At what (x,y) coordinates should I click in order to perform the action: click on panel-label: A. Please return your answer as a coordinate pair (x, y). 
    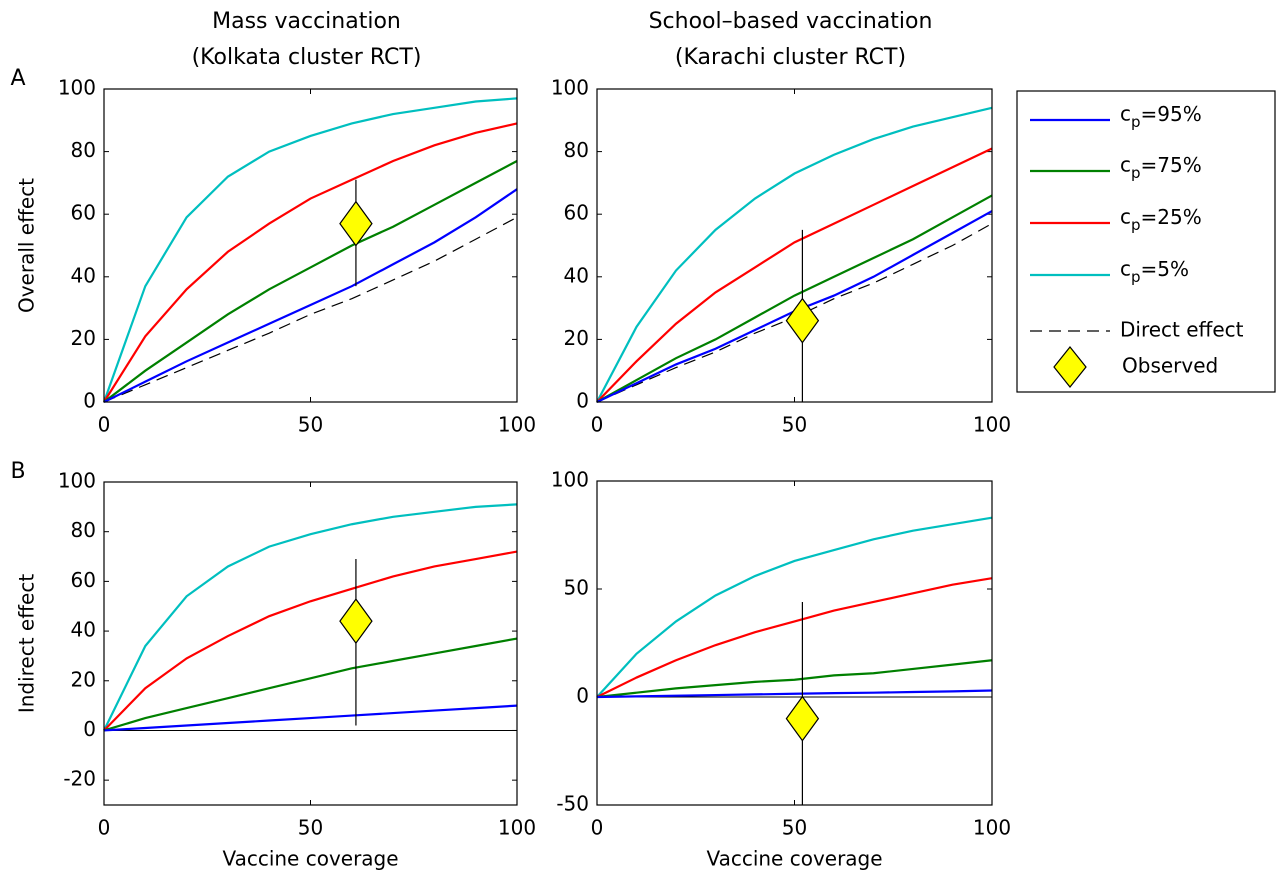
    Looking at the image, I should click on (17, 78).